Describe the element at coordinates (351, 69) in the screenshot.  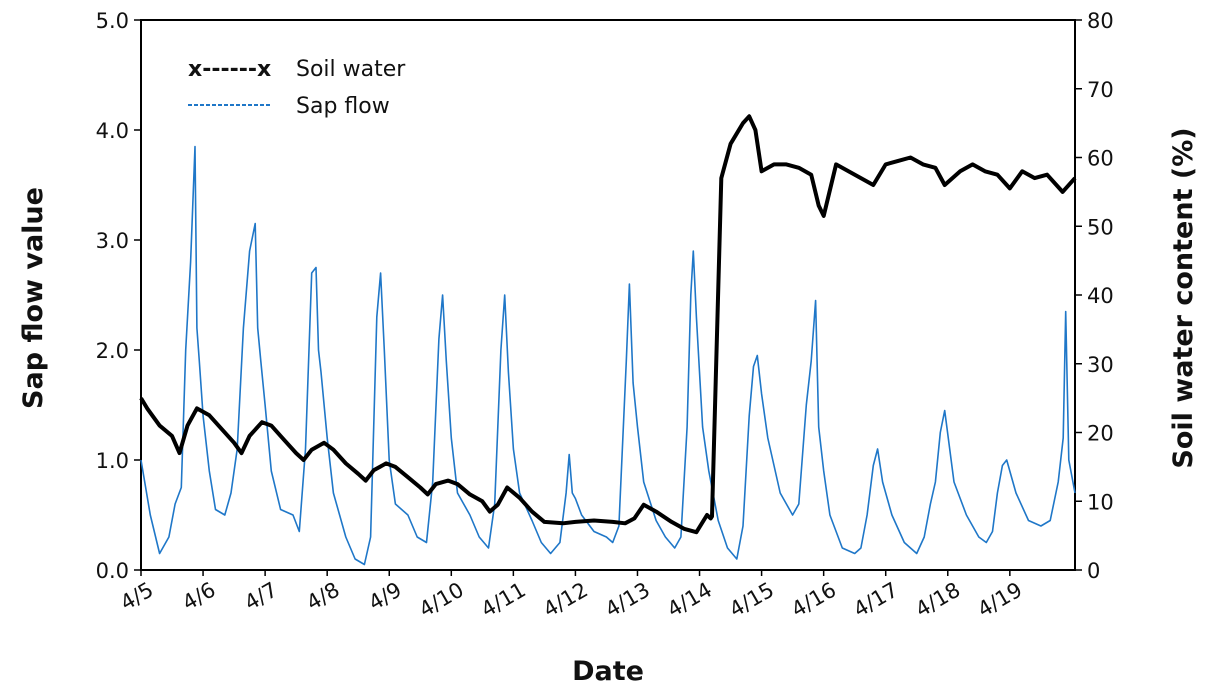
I see `legend-soil-water-label: Soil water` at that location.